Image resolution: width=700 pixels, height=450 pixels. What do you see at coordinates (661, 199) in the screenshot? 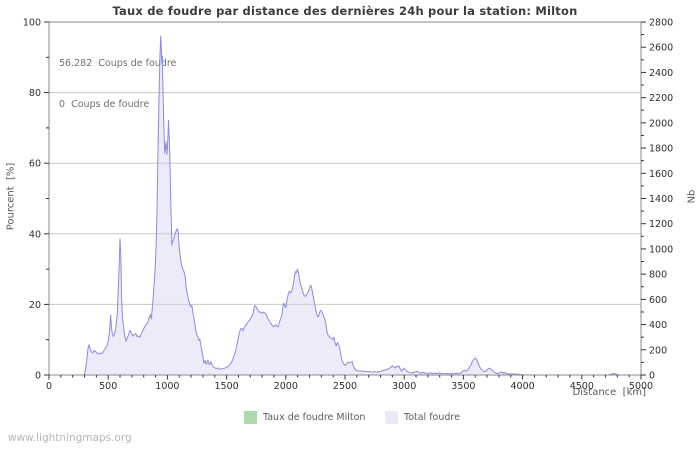
I see `svg-text: 1400` at bounding box center [661, 199].